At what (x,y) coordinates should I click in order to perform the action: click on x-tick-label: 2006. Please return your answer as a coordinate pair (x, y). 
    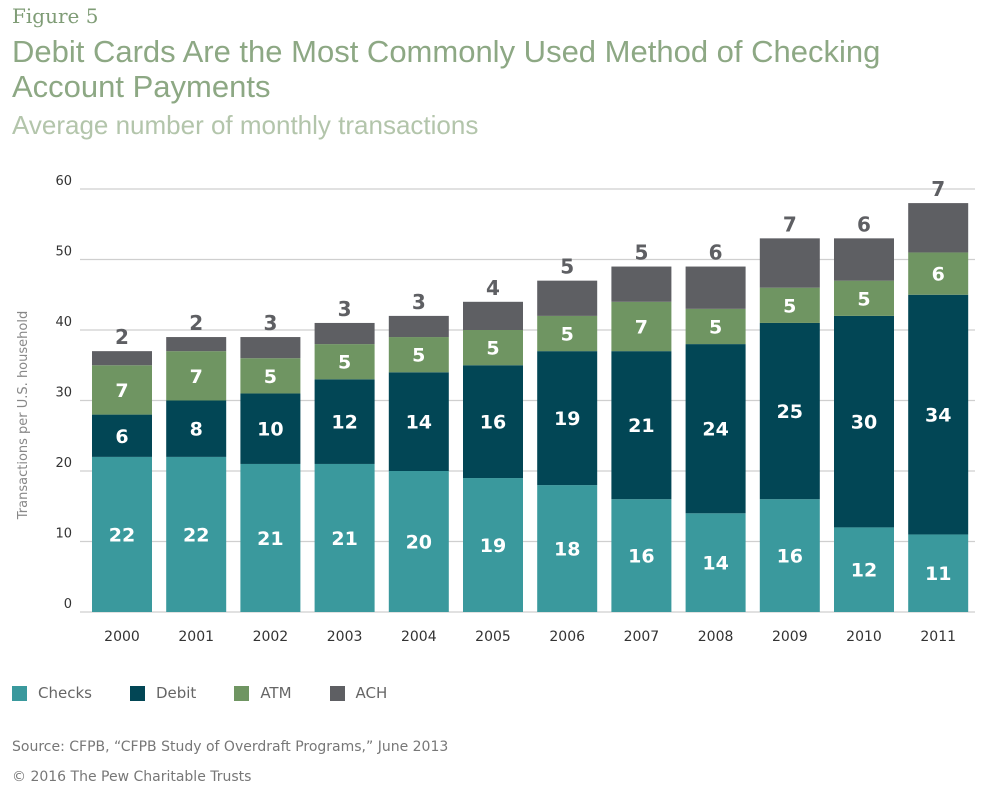
    Looking at the image, I should click on (567, 637).